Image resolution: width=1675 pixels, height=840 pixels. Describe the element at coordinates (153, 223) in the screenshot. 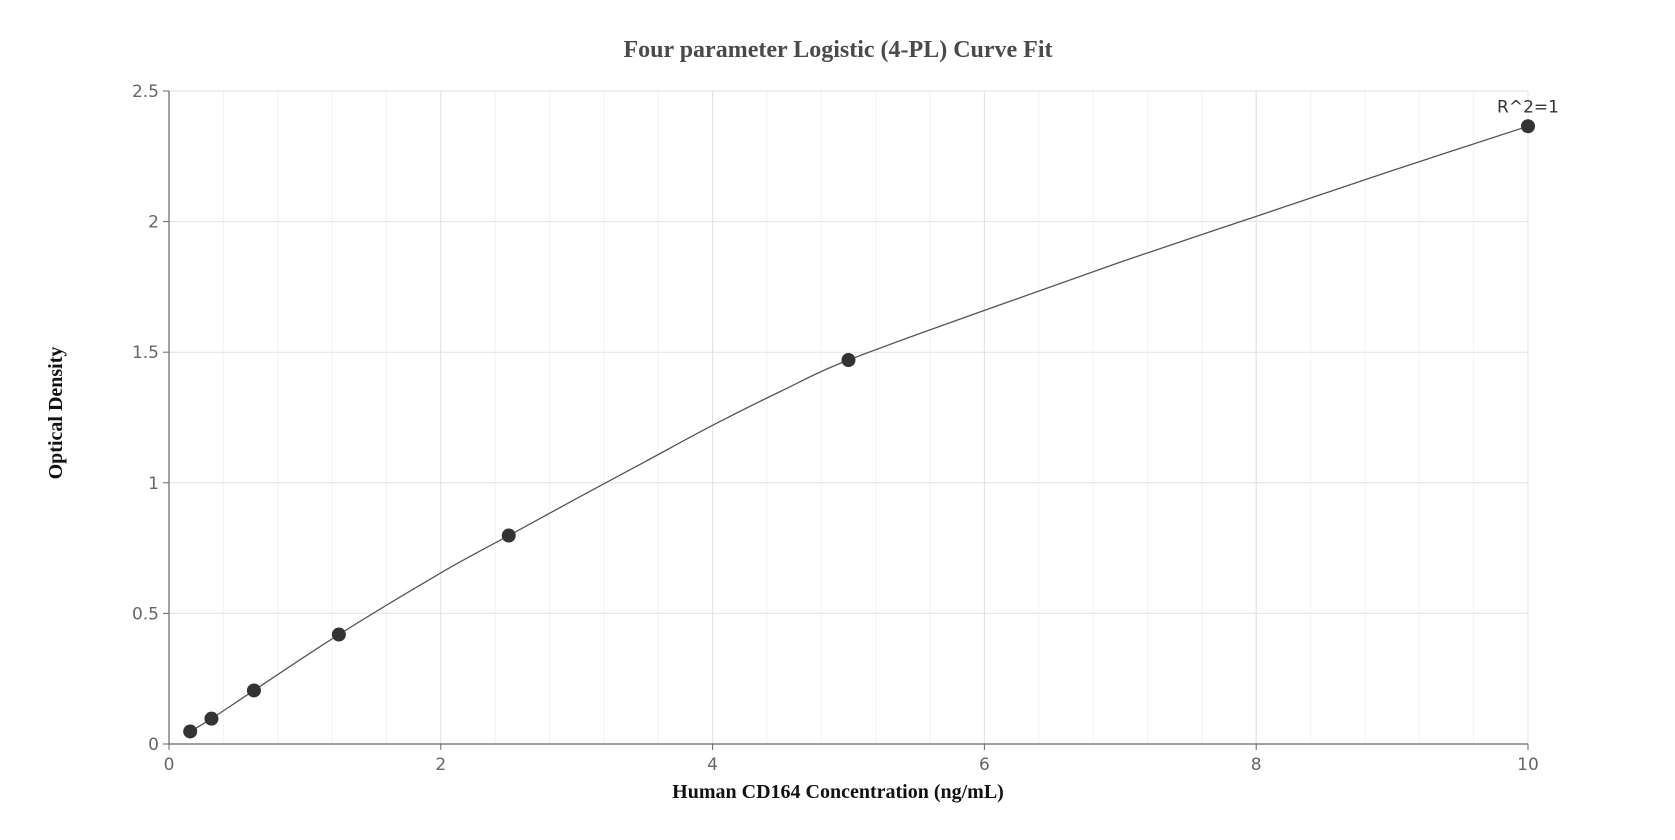

I see `y-tick-label: 2` at that location.